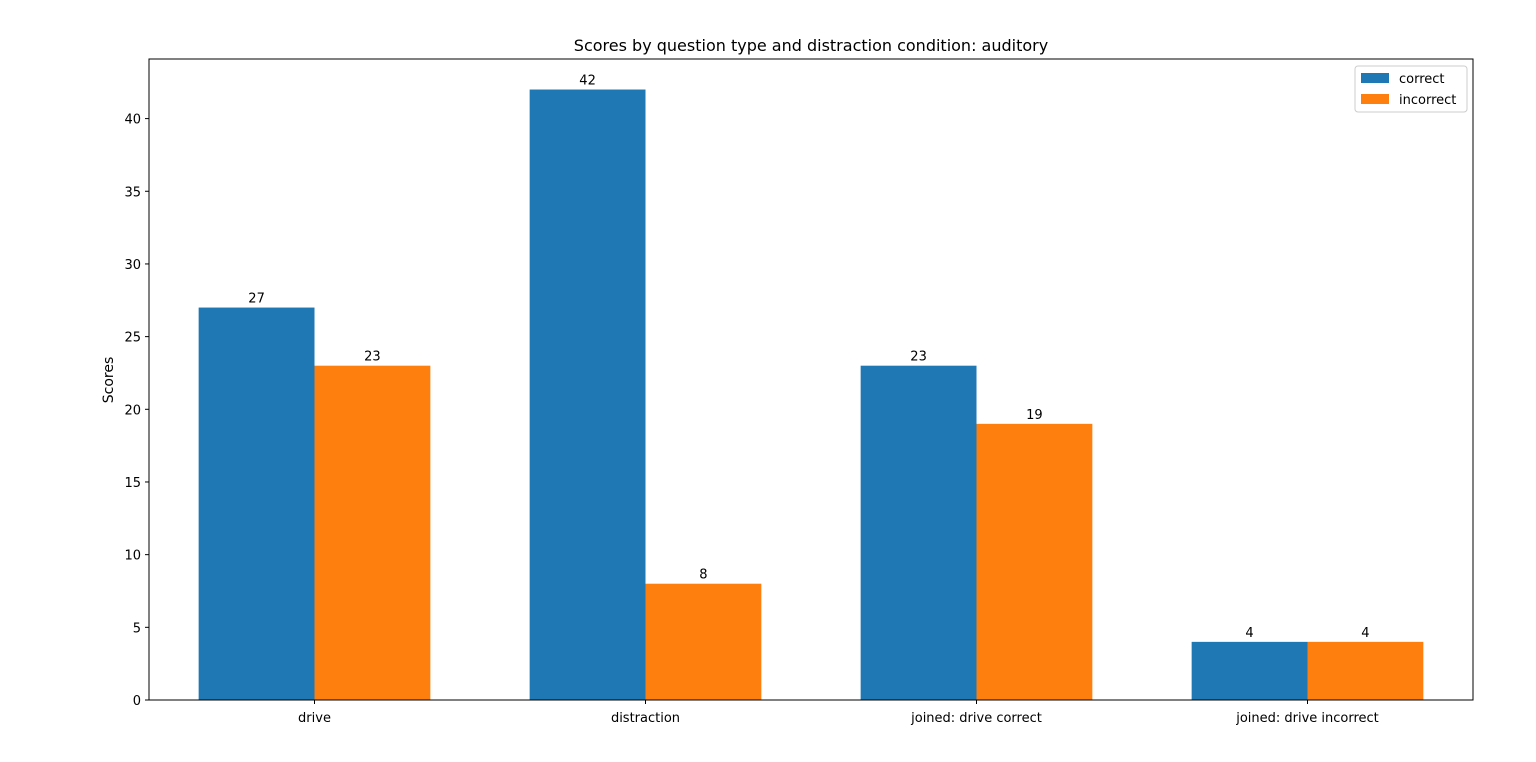  Describe the element at coordinates (1365, 633) in the screenshot. I see `bar-label-incorrect-3: 4` at that location.